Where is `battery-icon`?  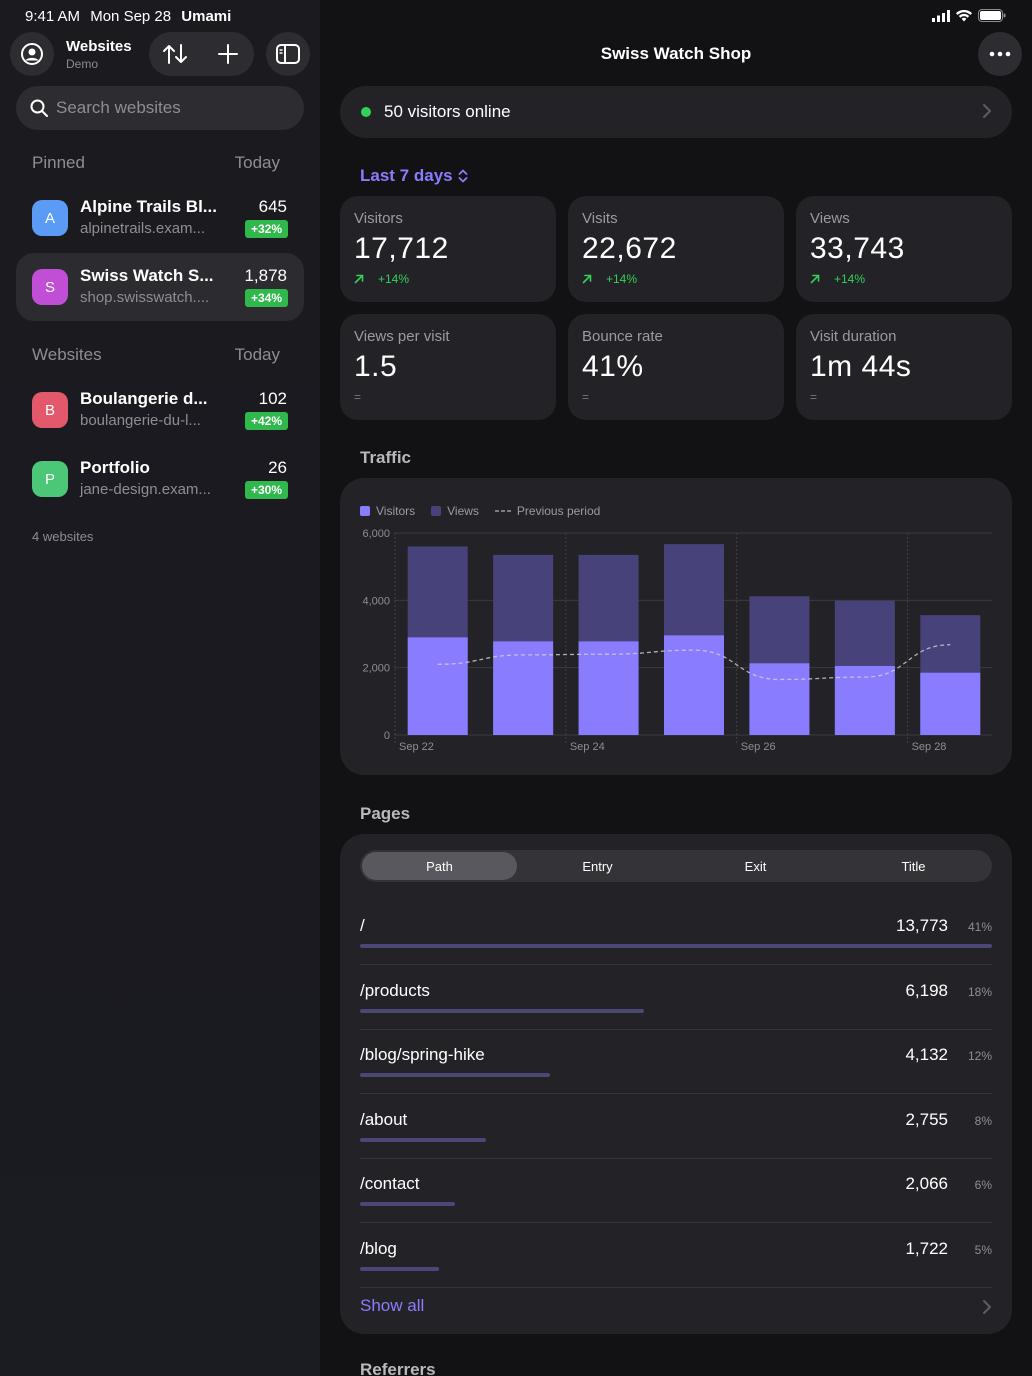
battery-icon is located at coordinates (992, 15).